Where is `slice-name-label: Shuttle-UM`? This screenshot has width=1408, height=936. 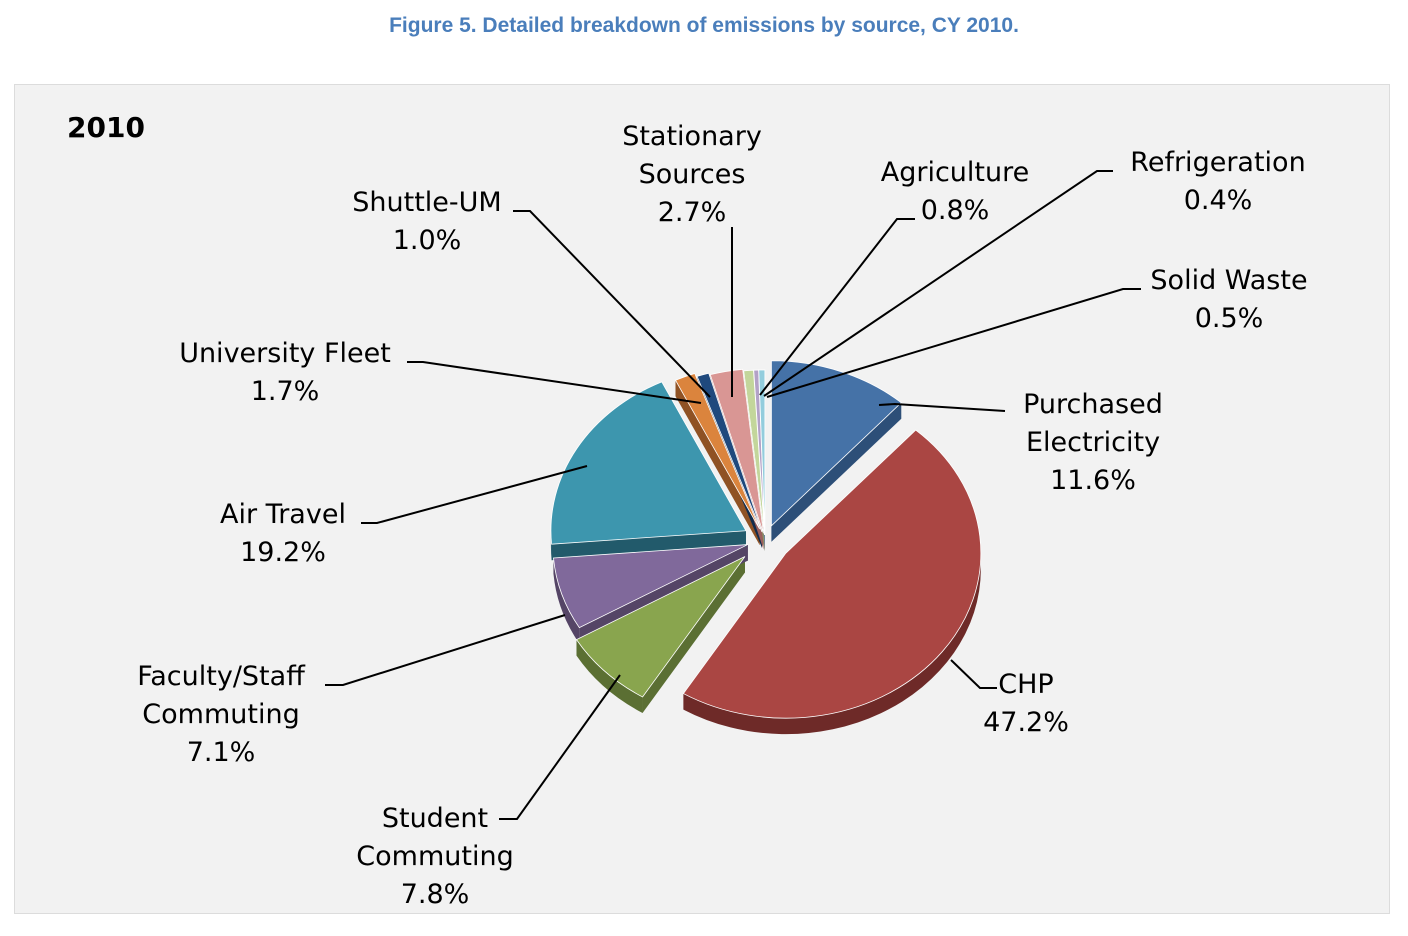
slice-name-label: Shuttle-UM is located at coordinates (426, 202).